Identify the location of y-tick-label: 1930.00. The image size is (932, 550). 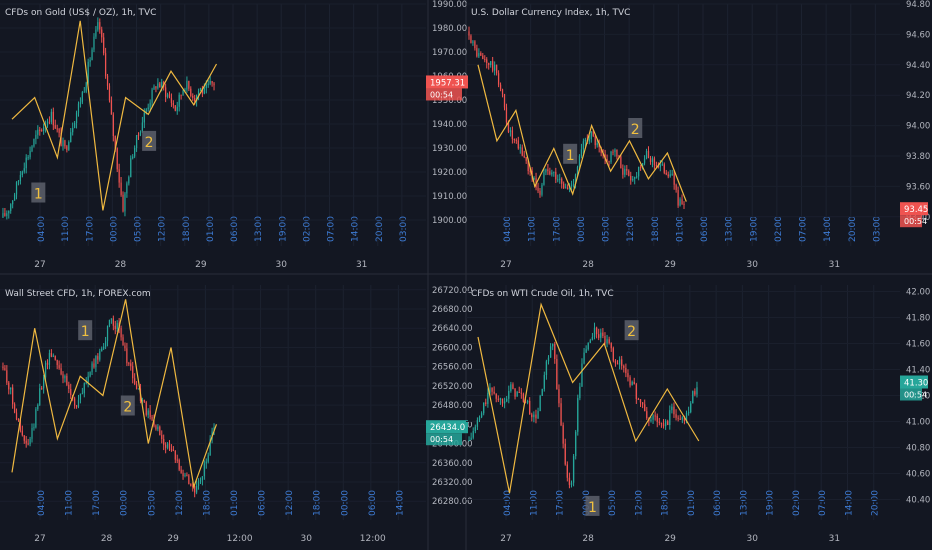
(449, 149).